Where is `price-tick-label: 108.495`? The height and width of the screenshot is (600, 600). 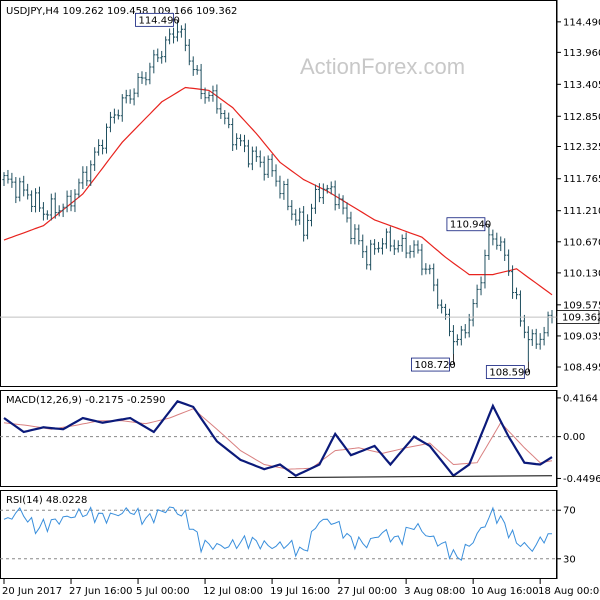 price-tick-label: 108.495 is located at coordinates (581, 368).